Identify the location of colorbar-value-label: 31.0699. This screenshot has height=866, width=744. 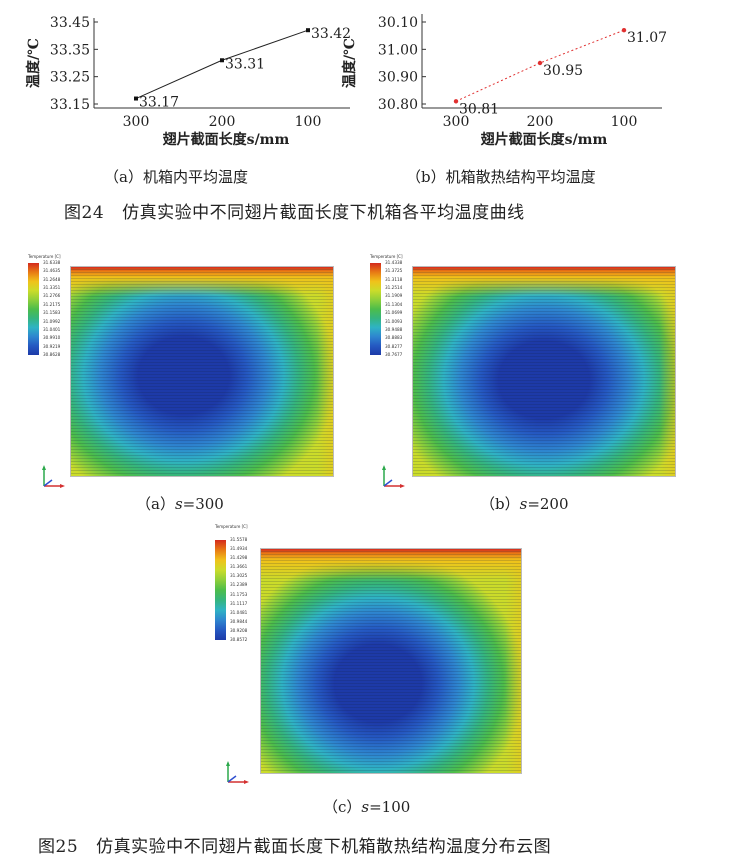
(394, 313).